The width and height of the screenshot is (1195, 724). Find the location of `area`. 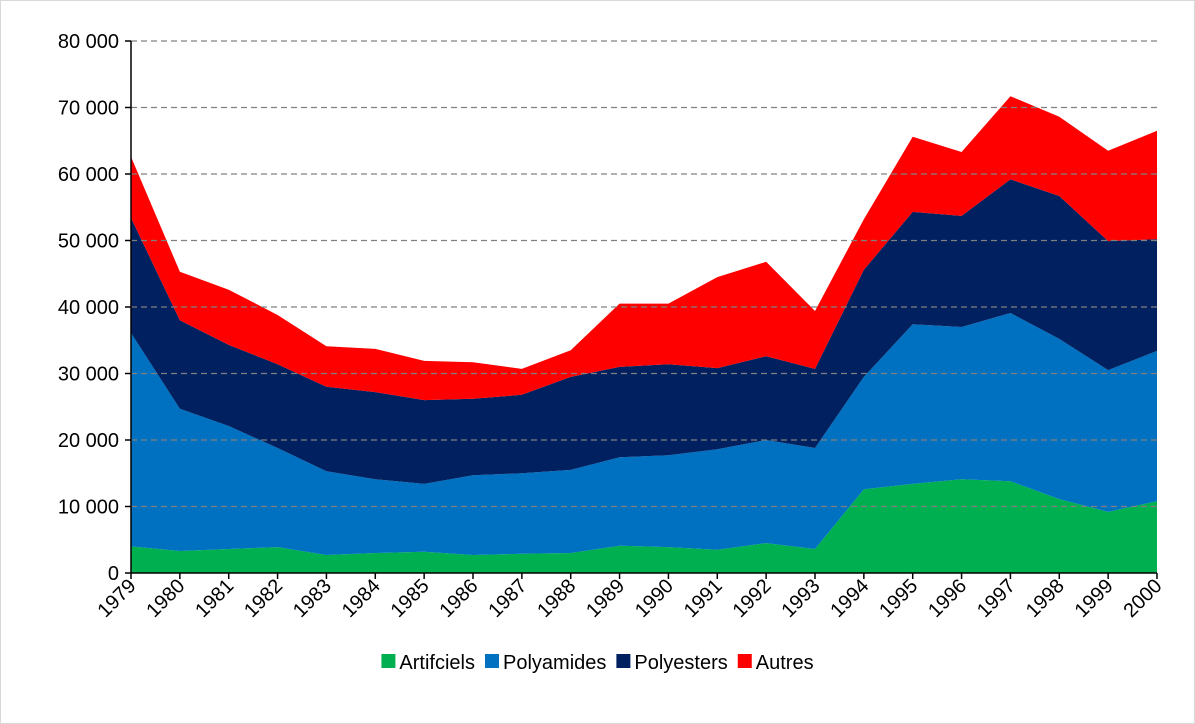

area is located at coordinates (644, 526).